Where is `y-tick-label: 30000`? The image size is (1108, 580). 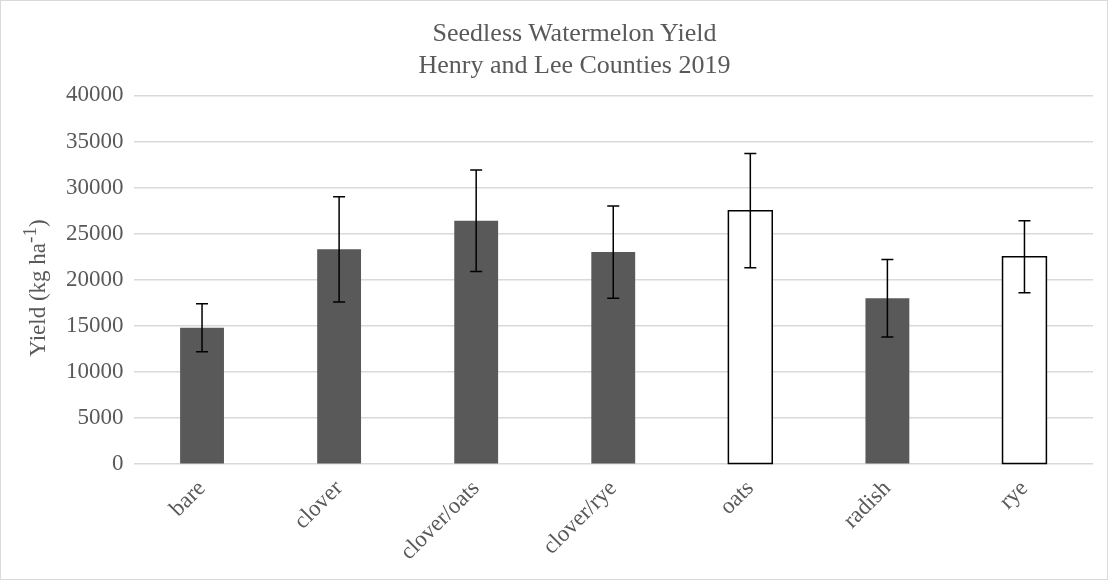
y-tick-label: 30000 is located at coordinates (95, 186).